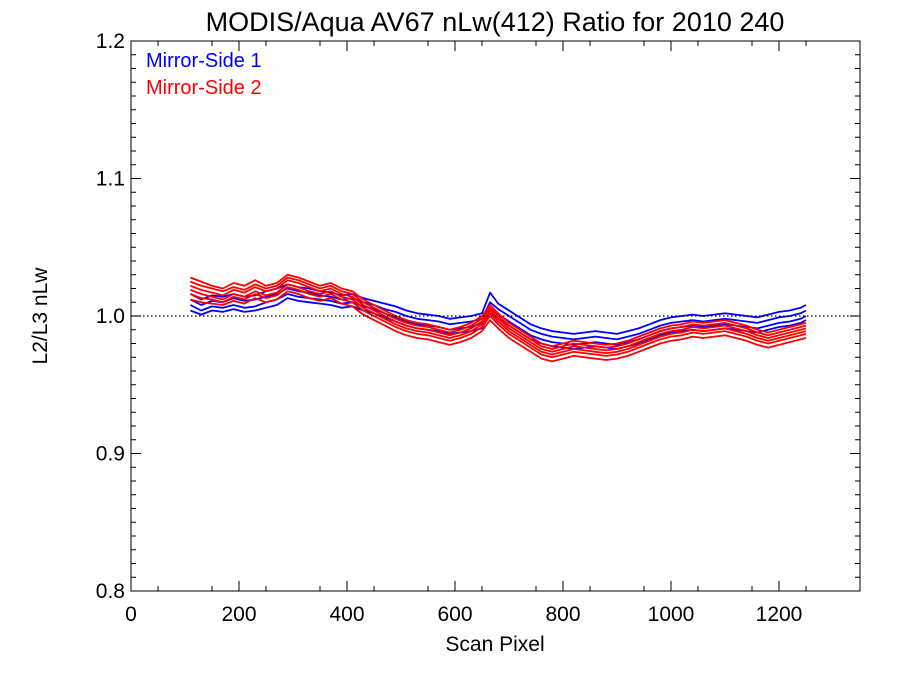  What do you see at coordinates (562, 614) in the screenshot?
I see `x-tick-label: 800` at bounding box center [562, 614].